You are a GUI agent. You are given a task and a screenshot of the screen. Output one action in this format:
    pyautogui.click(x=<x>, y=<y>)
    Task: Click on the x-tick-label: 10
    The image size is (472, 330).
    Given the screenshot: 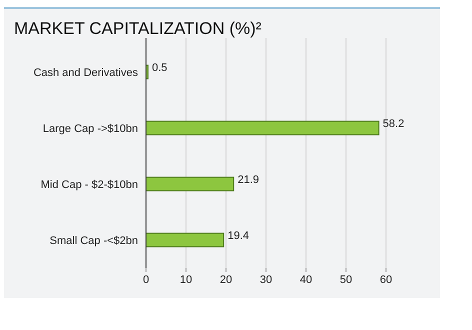 What is the action you would take?
    pyautogui.click(x=186, y=280)
    